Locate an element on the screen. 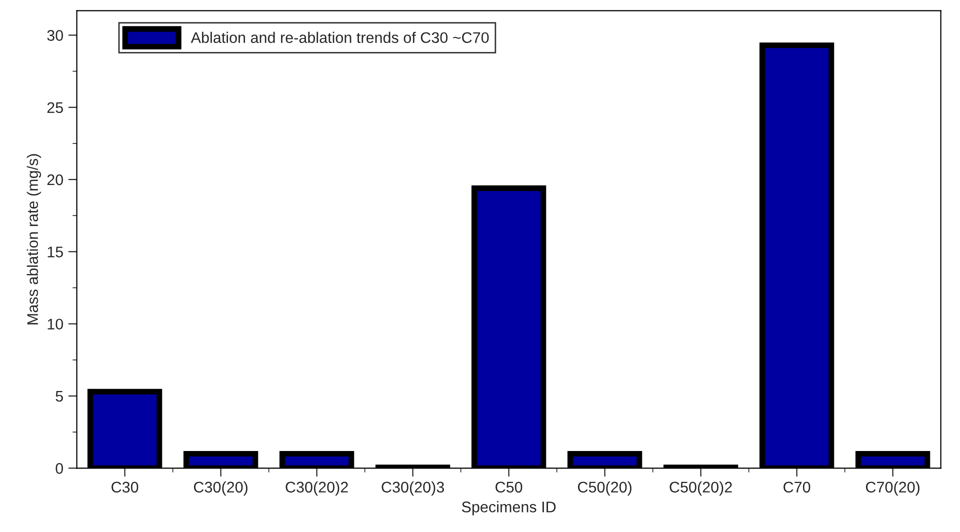 This screenshot has height=532, width=960. y-tick-label: 25 is located at coordinates (55, 108).